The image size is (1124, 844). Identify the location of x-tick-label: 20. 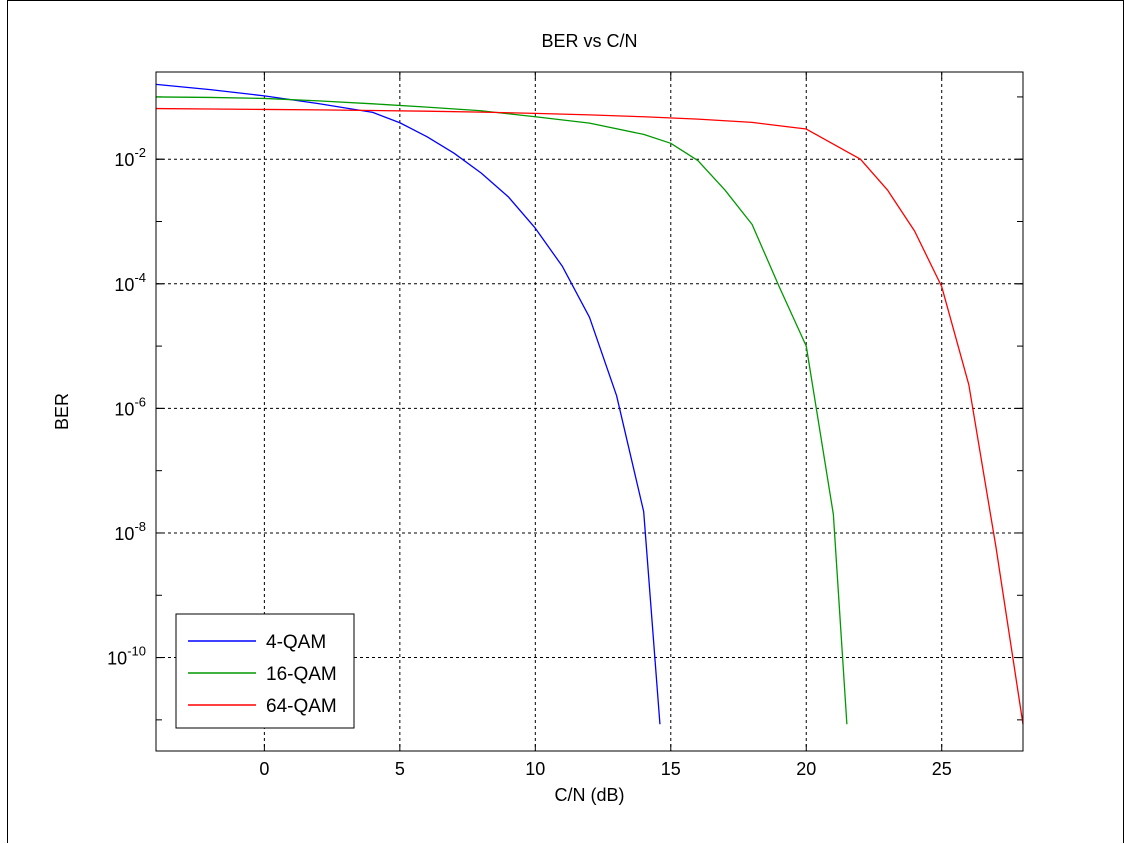
(806, 769).